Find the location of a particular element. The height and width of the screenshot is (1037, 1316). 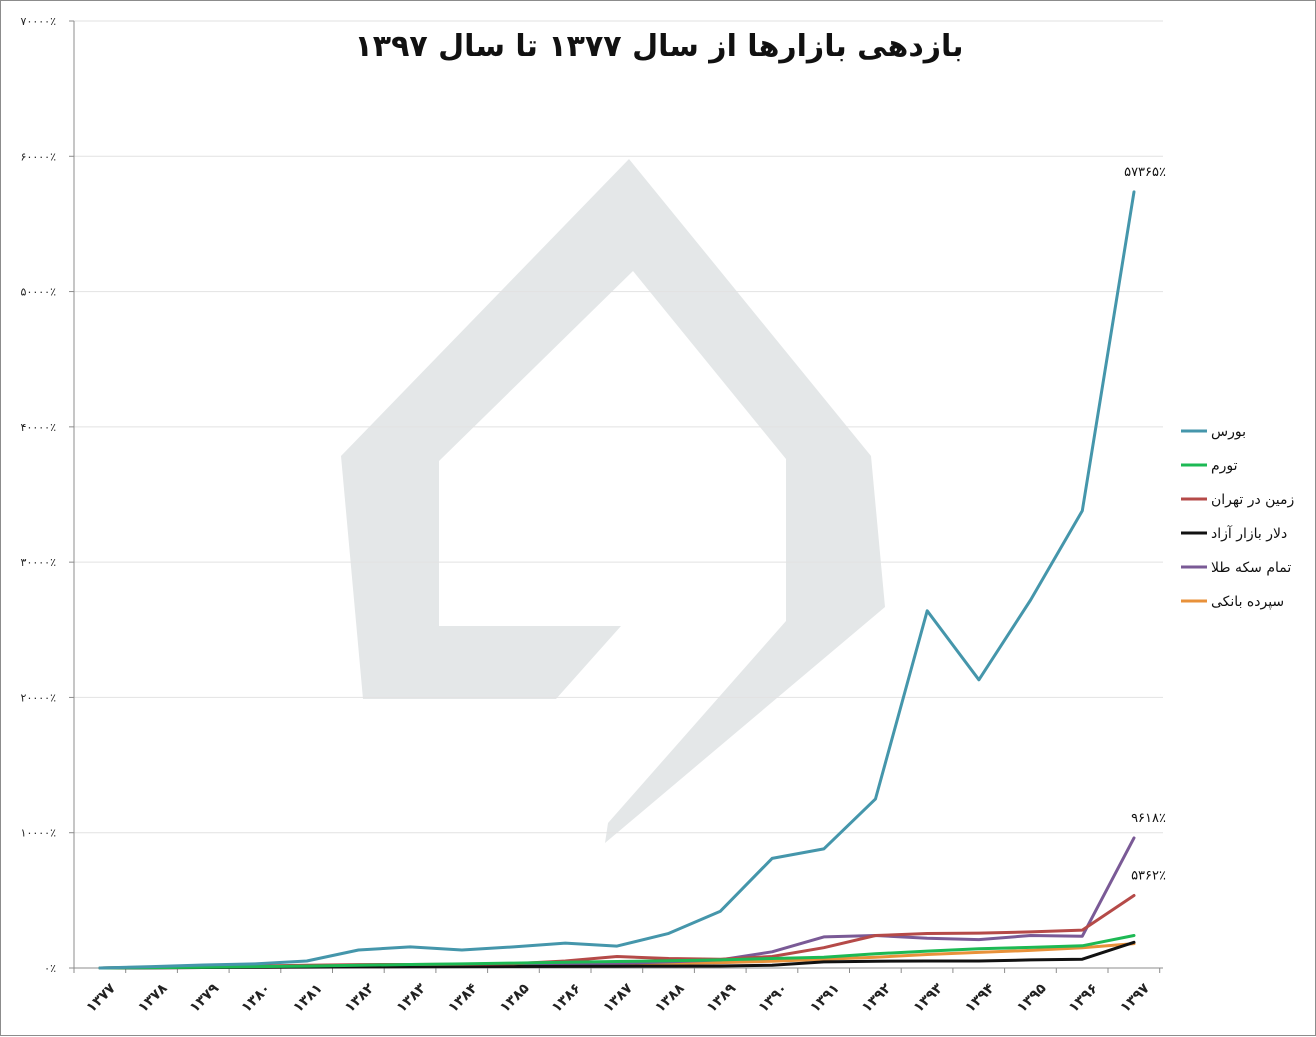

y-tick-label: ۶۰۰۰۰٪ is located at coordinates (39, 156).